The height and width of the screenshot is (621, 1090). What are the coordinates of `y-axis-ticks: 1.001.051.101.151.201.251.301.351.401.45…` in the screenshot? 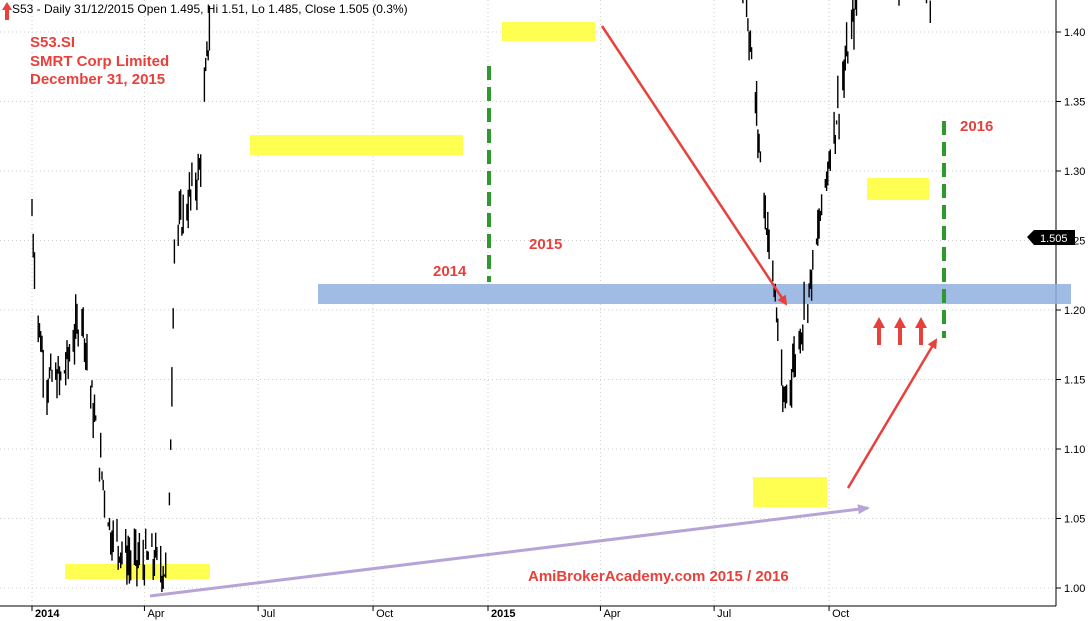 It's located at (1070, 311).